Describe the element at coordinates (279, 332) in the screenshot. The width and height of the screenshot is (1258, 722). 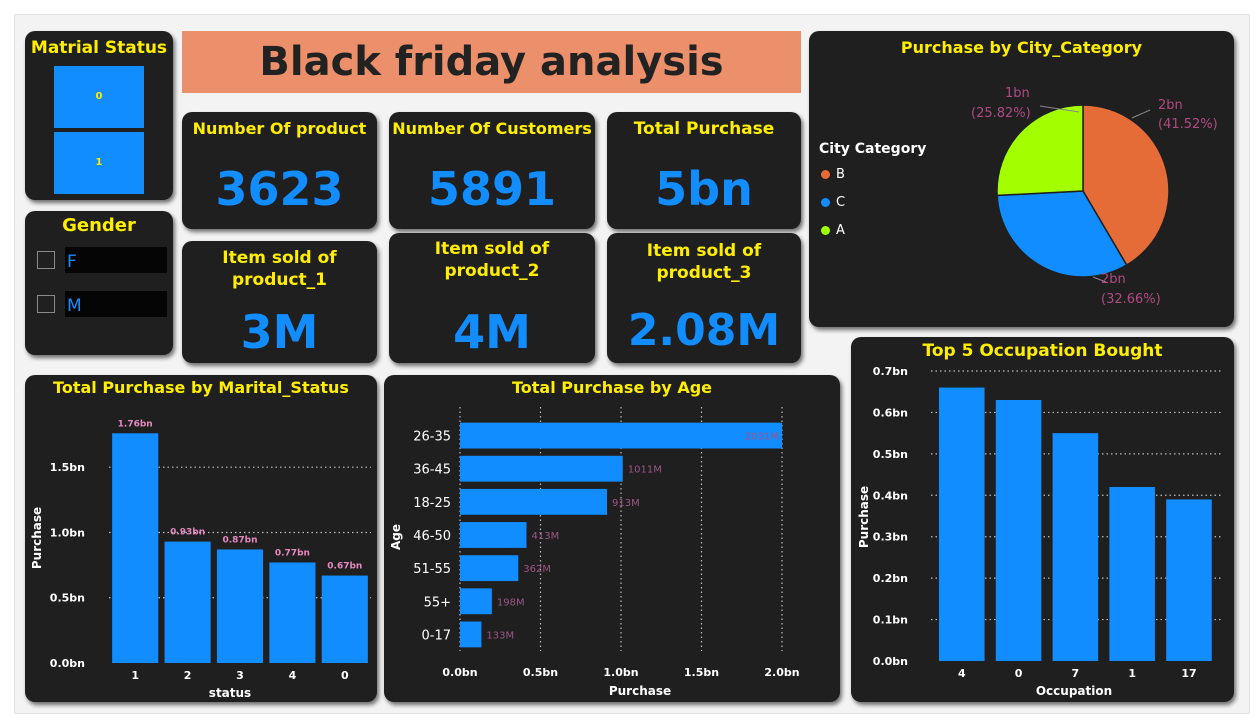
I see `kpi-value: 3M` at that location.